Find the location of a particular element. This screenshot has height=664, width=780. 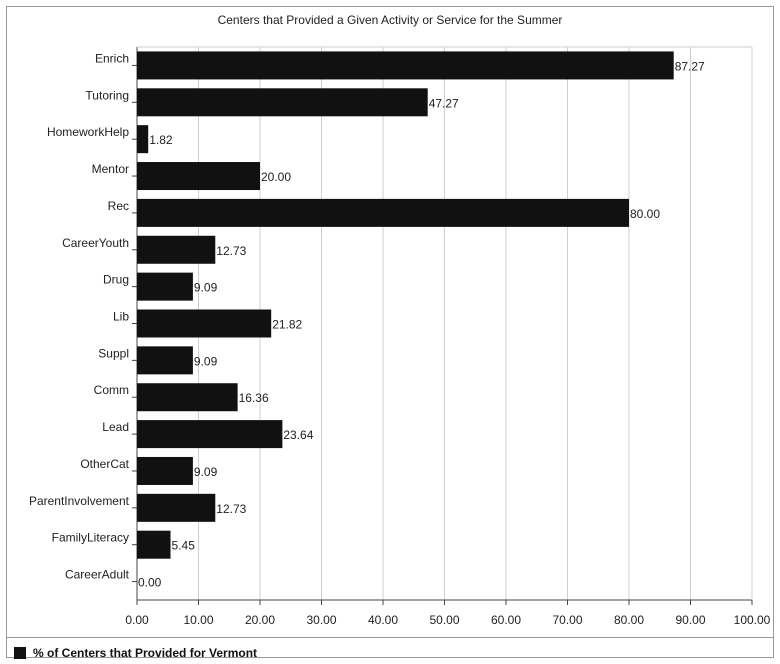

category-label: Enrich is located at coordinates (112, 58).